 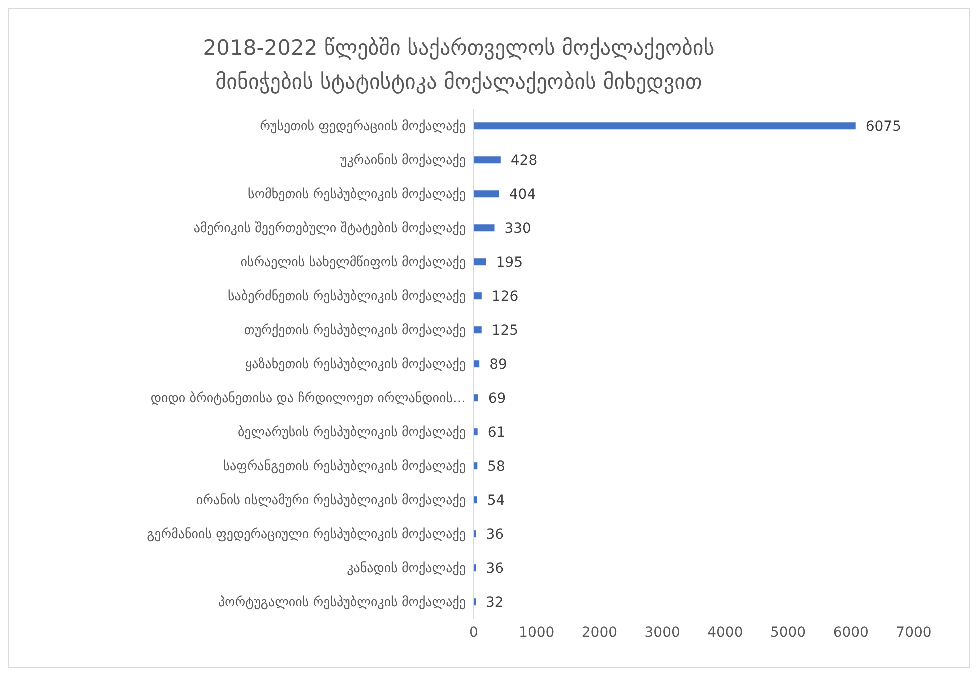 I want to click on x-tick-label: 0, so click(x=474, y=632).